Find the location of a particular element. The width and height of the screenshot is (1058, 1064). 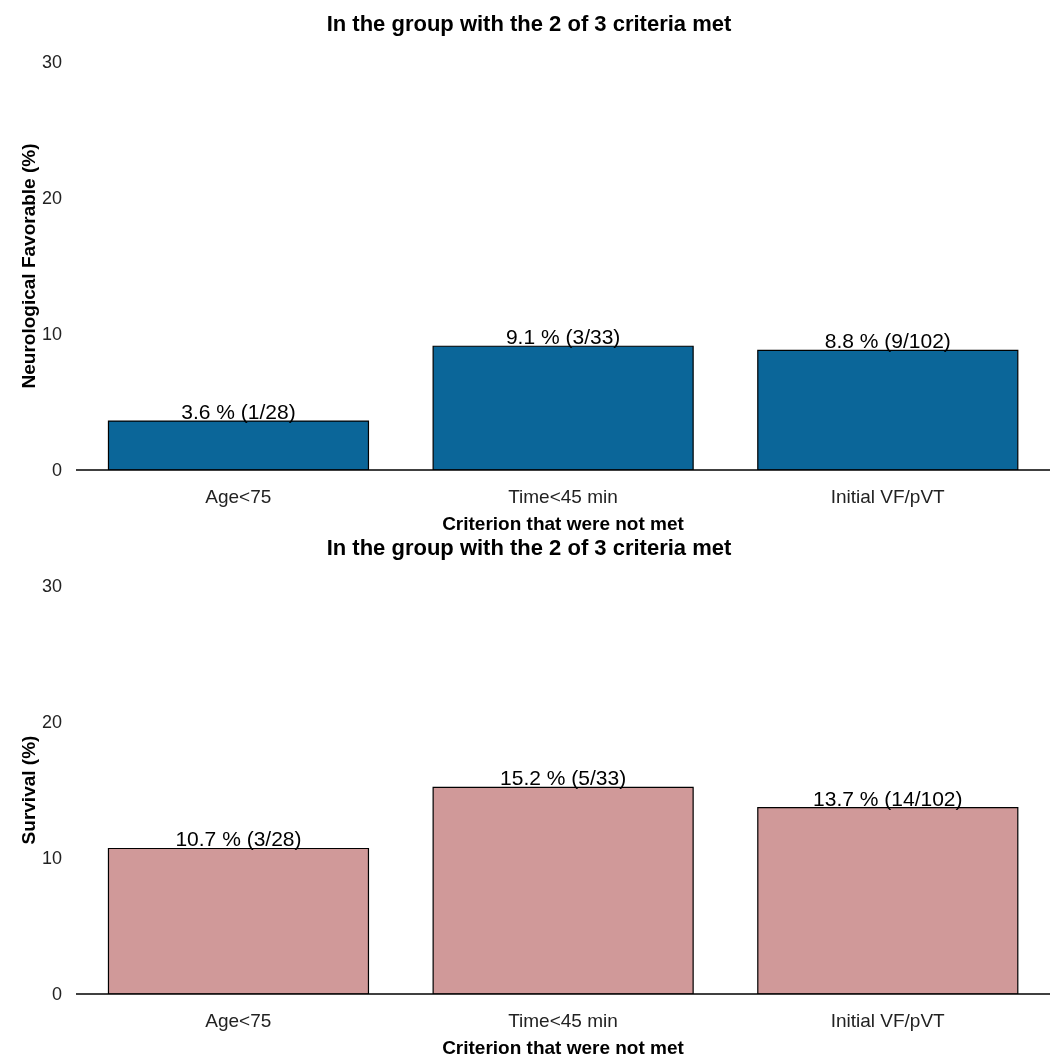

data-label: 10.7 % (3/28) is located at coordinates (238, 839).